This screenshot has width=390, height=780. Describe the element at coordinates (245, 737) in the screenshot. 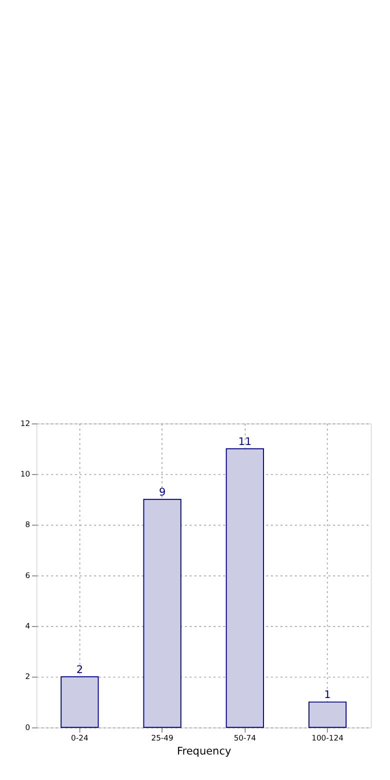

I see `x-tick-label: 50-74` at that location.